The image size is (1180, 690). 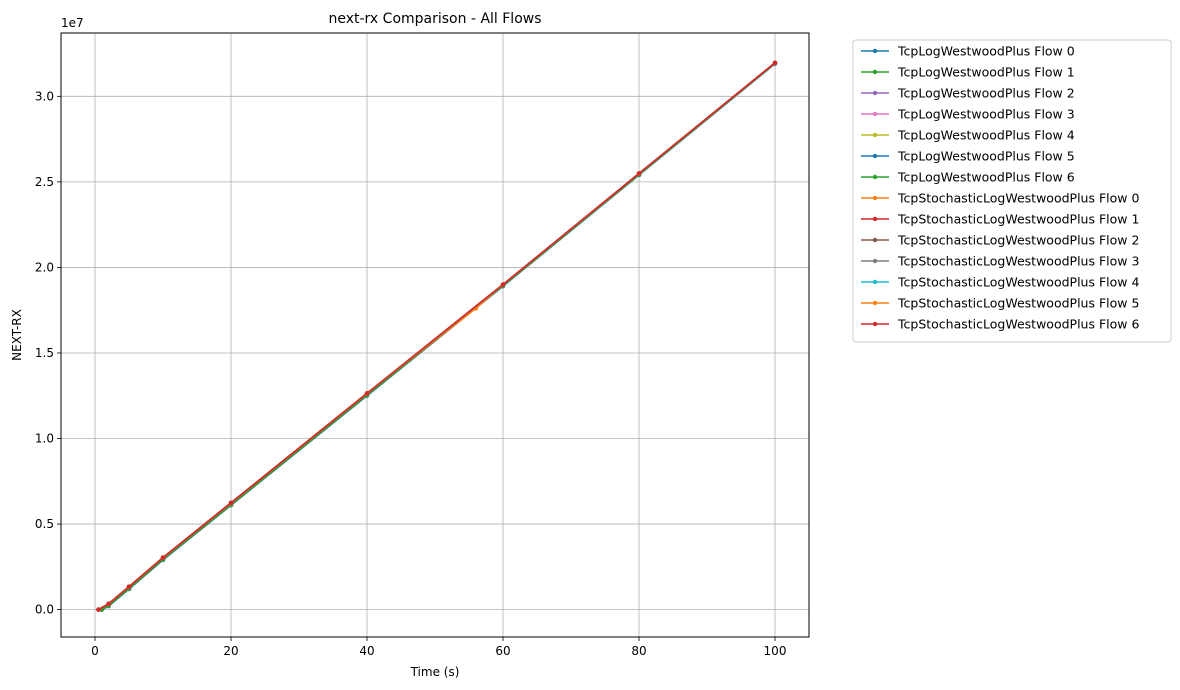 I want to click on legend-item: TcpStochasticLogWestwoodPlus Flow 1, so click(x=1000, y=219).